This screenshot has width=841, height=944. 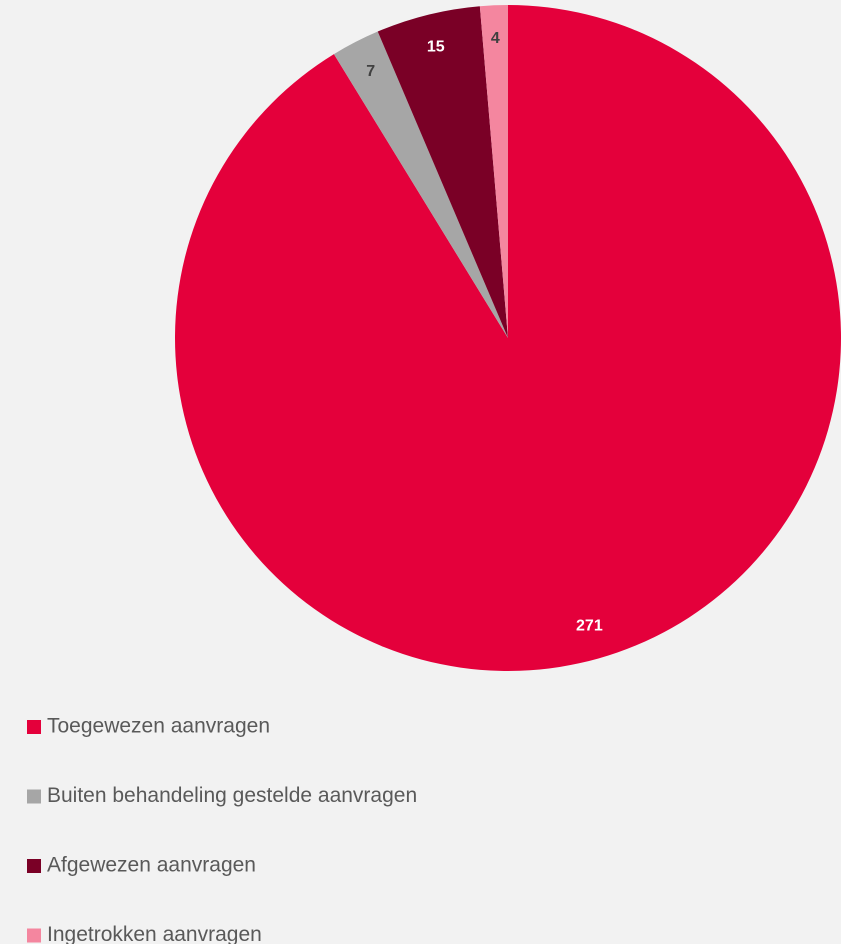 I want to click on data-label: 4, so click(x=495, y=38).